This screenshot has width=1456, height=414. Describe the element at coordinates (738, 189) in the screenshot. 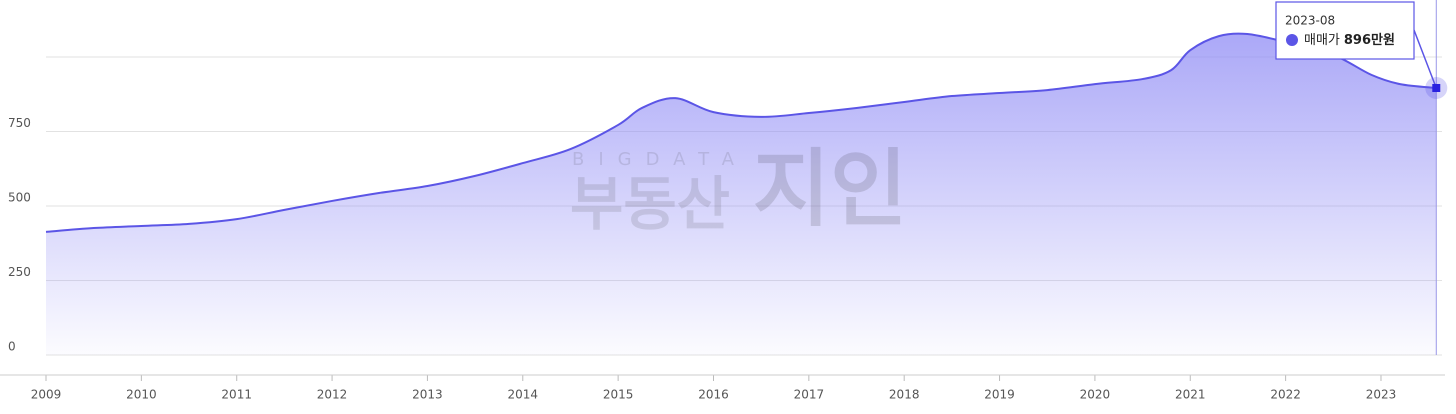

I see `watermark: BIGDATA 부동산 지인` at that location.